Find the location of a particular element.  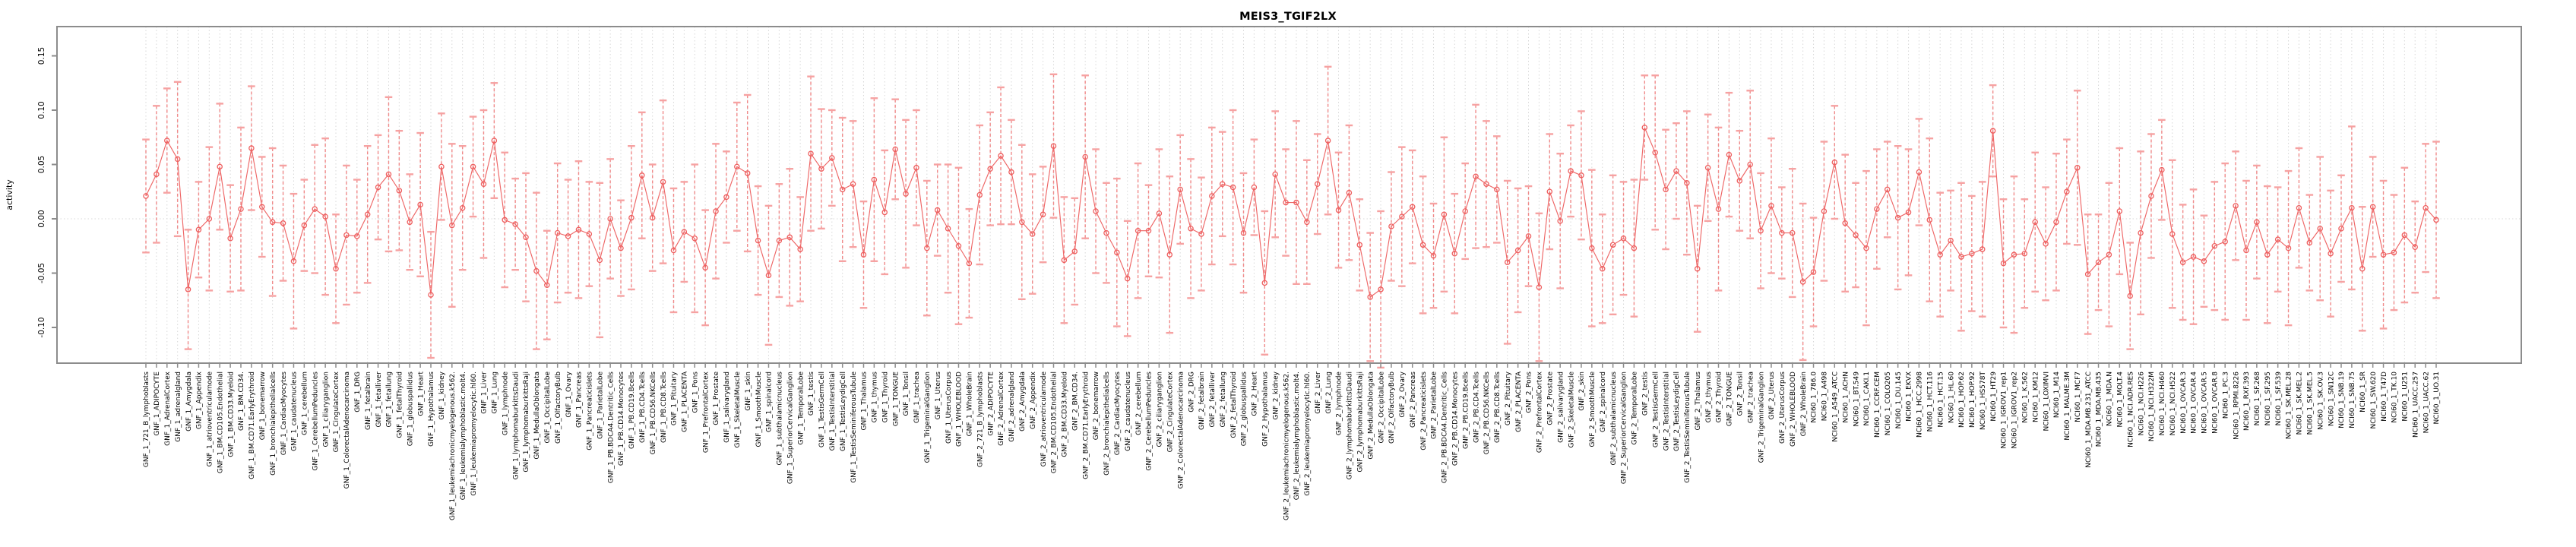

y-tick-label: 0.10 is located at coordinates (41, 110).